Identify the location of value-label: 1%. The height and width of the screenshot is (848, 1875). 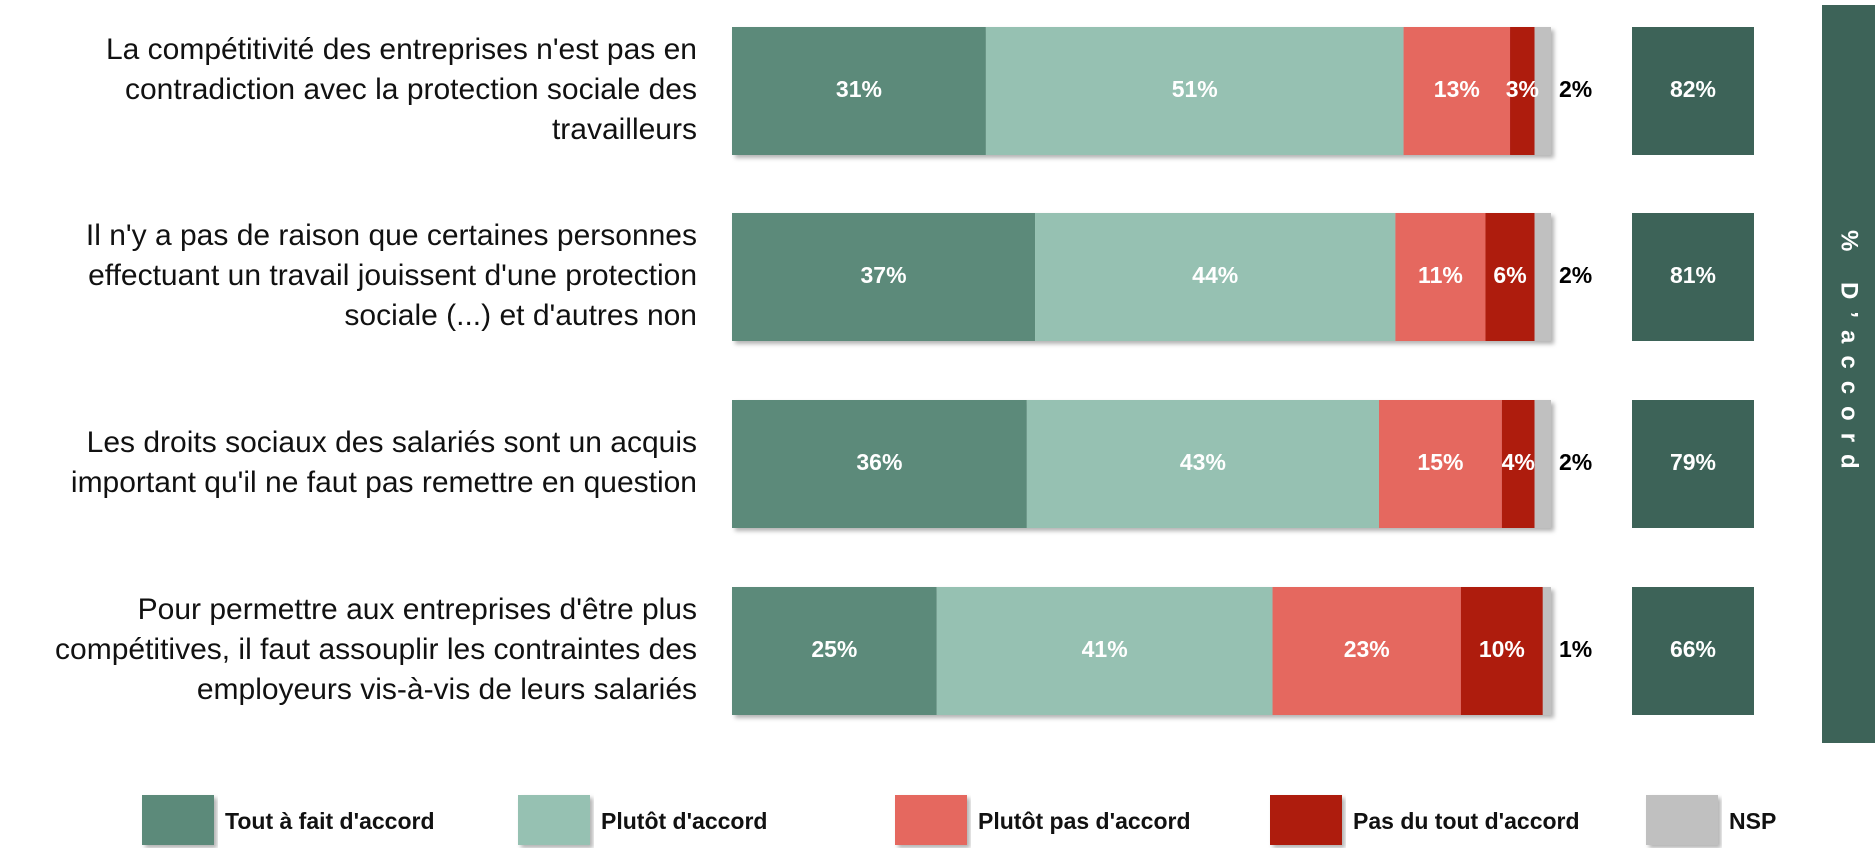
(1575, 649).